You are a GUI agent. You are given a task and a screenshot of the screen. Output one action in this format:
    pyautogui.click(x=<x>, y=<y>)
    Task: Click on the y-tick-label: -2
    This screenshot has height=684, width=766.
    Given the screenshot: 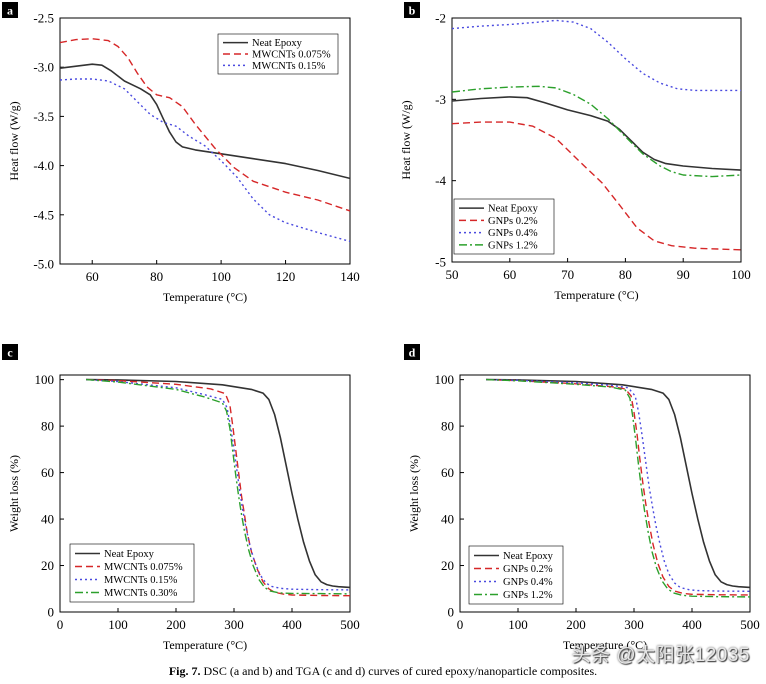 What is the action you would take?
    pyautogui.click(x=440, y=18)
    